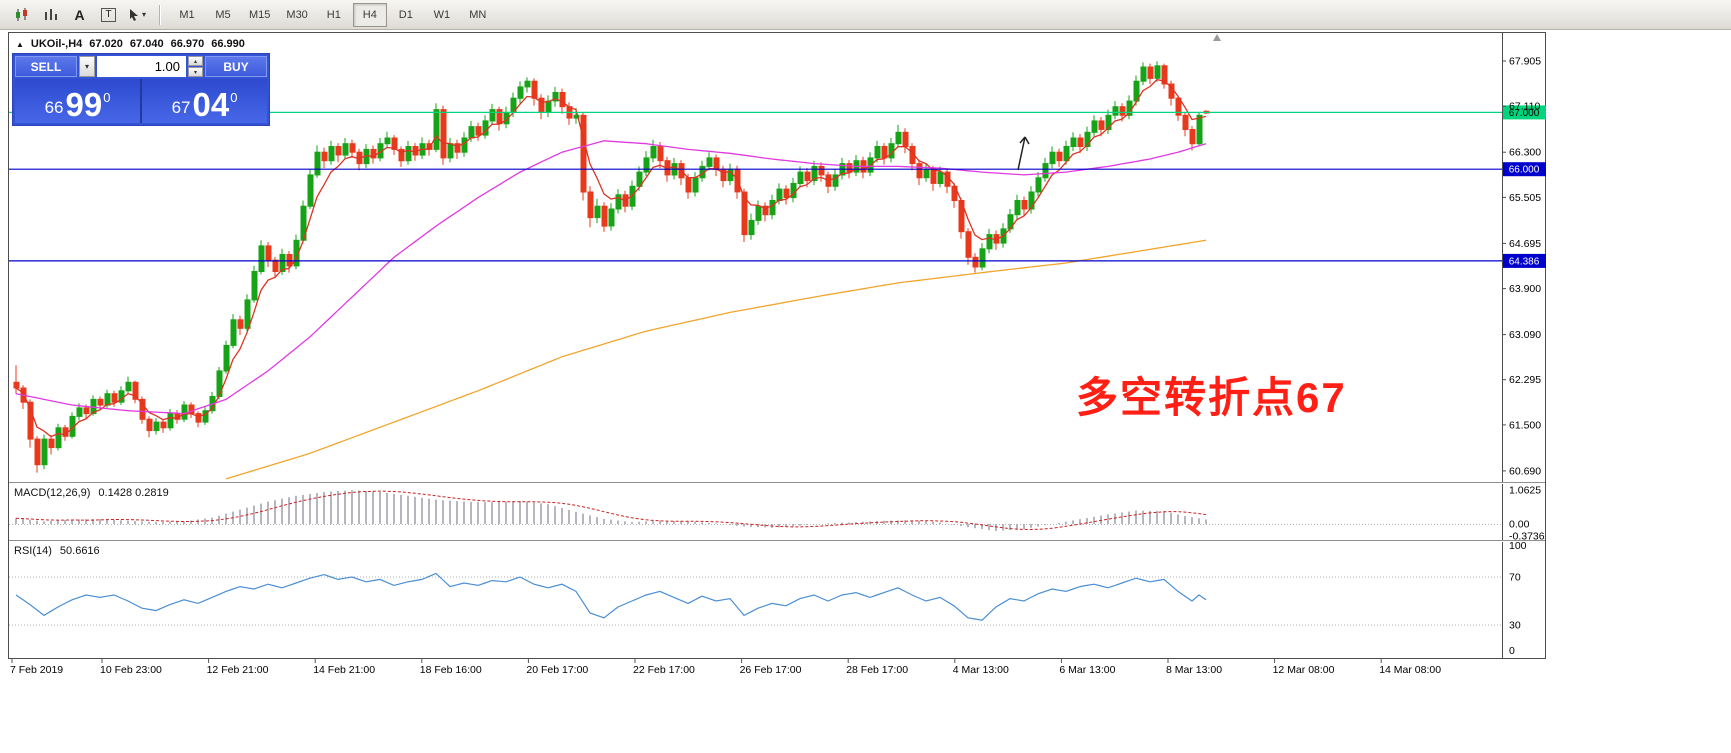  Describe the element at coordinates (451, 670) in the screenshot. I see `svg-text: 18 Feb 16:00` at that location.